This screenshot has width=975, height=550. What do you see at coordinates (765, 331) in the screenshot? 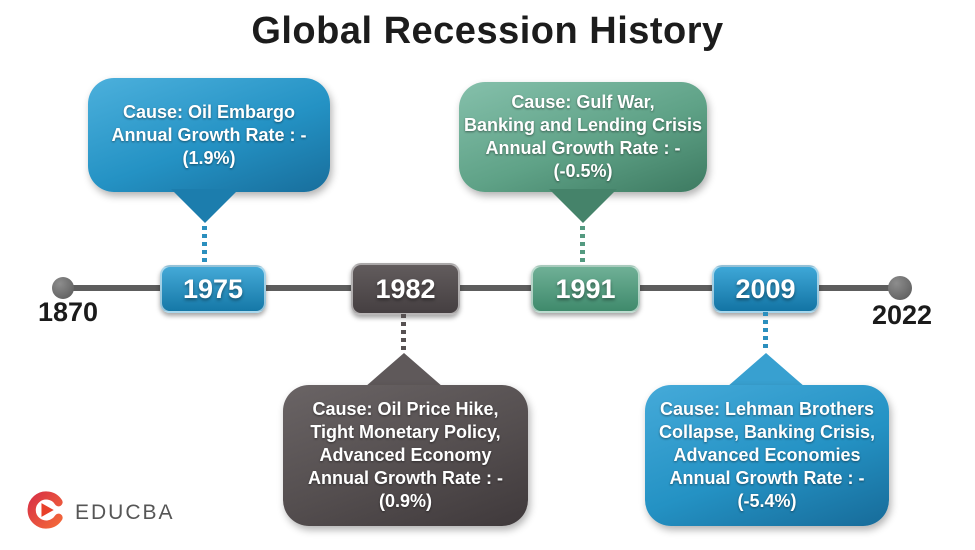
I see `connector-2009` at bounding box center [765, 331].